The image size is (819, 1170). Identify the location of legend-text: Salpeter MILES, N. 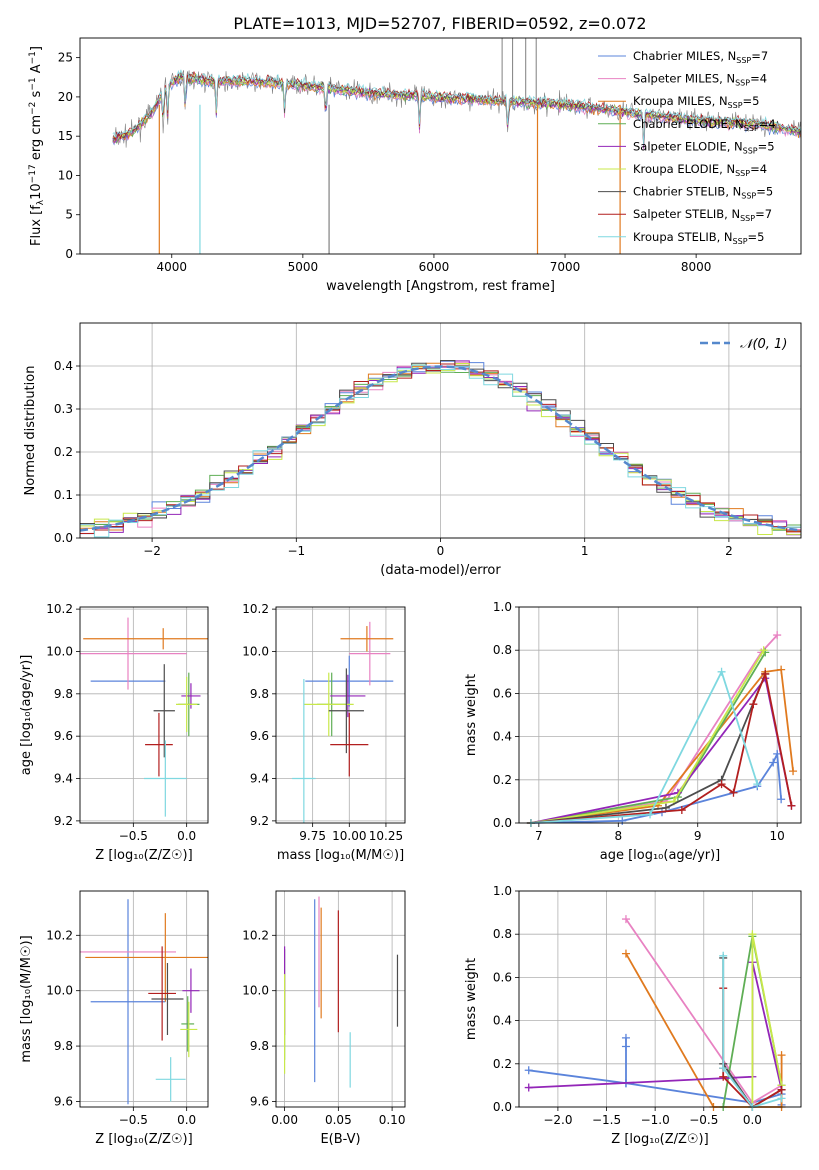
(684, 79).